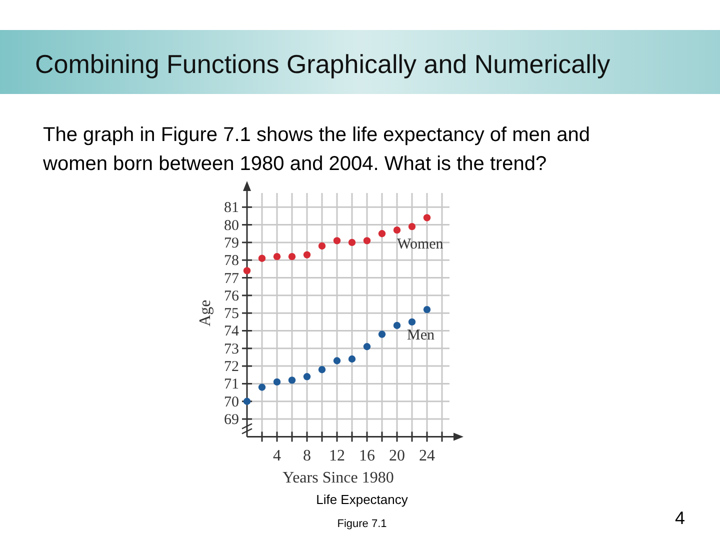 The height and width of the screenshot is (540, 720). I want to click on x-tick-label: 20, so click(397, 456).